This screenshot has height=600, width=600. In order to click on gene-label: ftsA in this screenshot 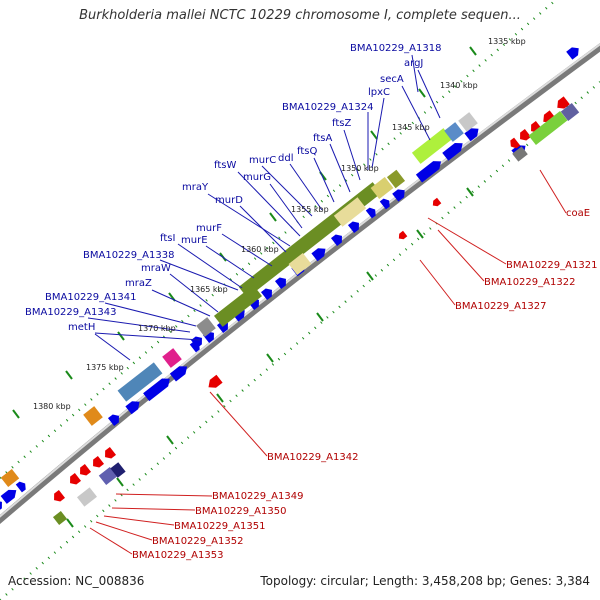, I will do `click(322, 138)`.